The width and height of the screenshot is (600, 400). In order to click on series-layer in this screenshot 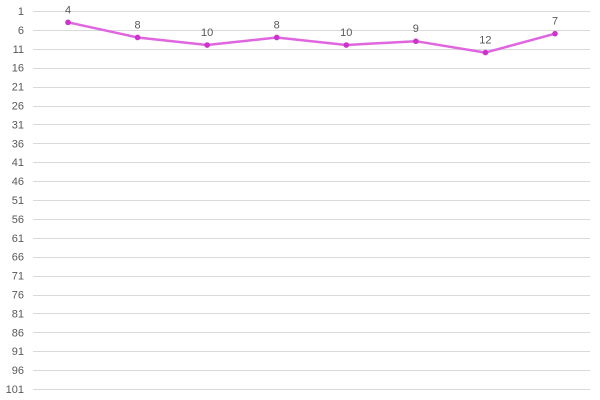, I will do `click(311, 37)`.